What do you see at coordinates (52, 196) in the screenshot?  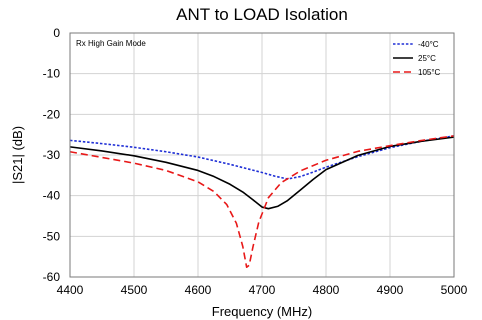 I see `y-tick-label: -40` at bounding box center [52, 196].